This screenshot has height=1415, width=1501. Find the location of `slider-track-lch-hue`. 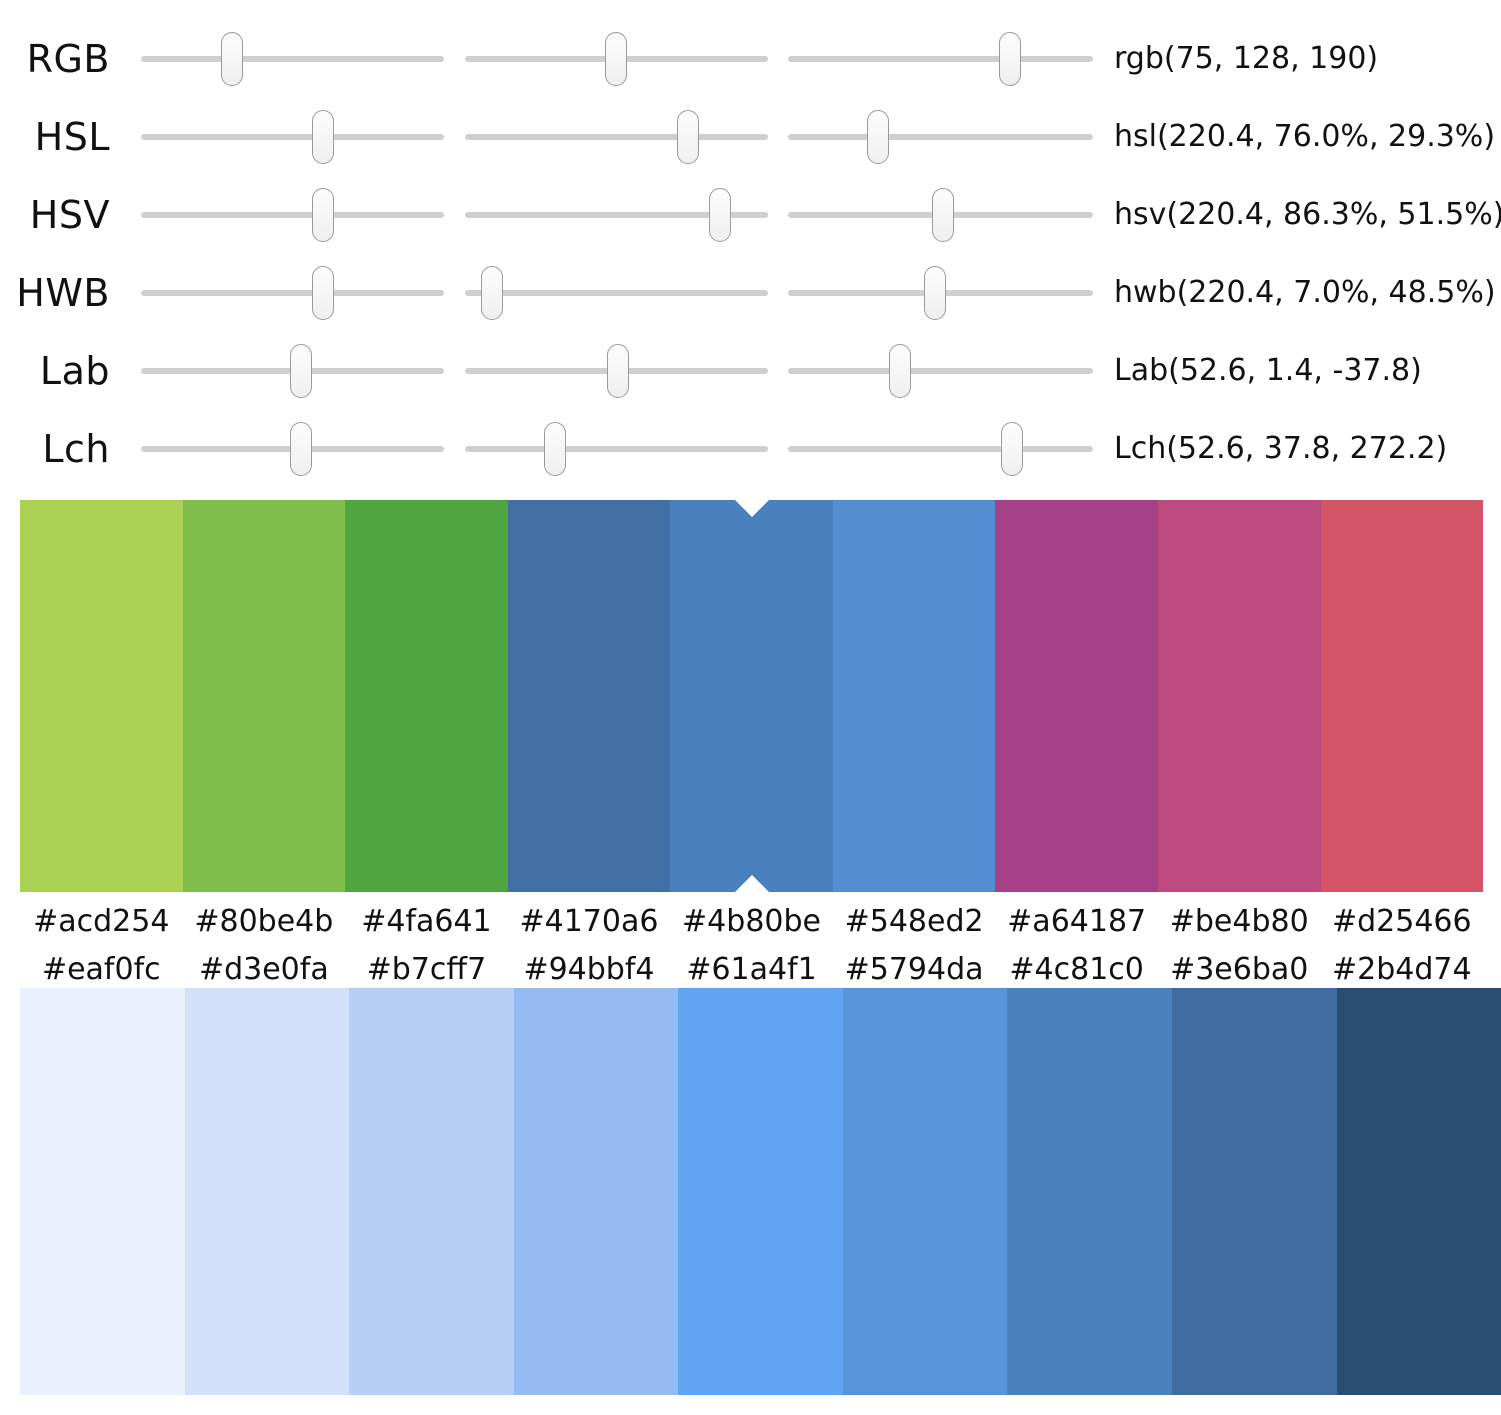

slider-track-lch-hue is located at coordinates (940, 449).